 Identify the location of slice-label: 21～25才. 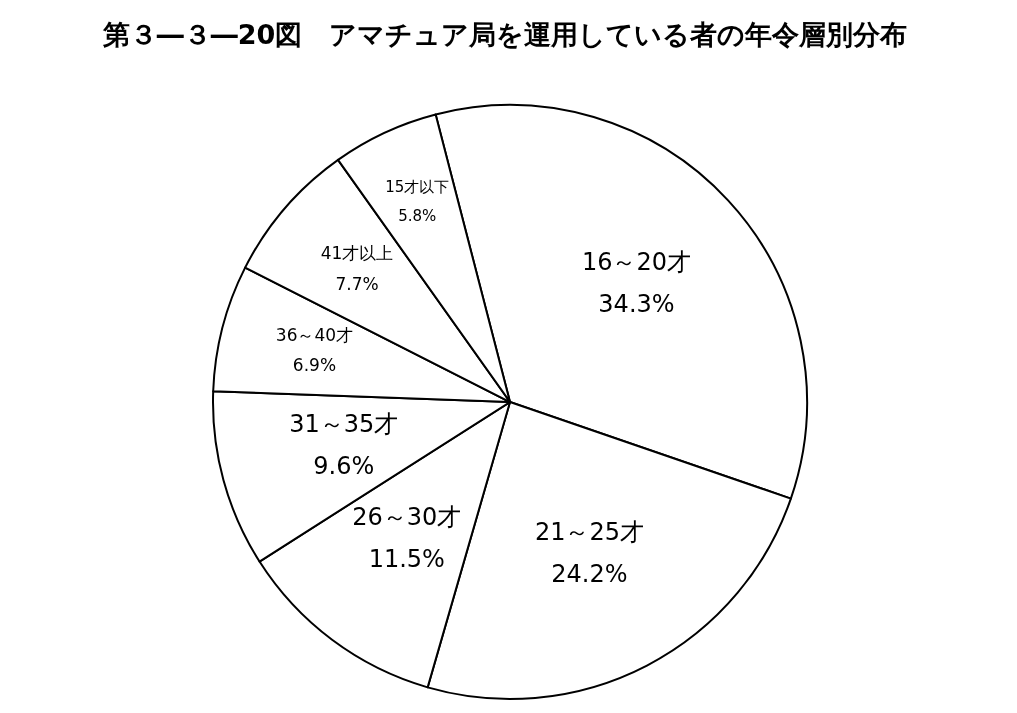
(589, 531).